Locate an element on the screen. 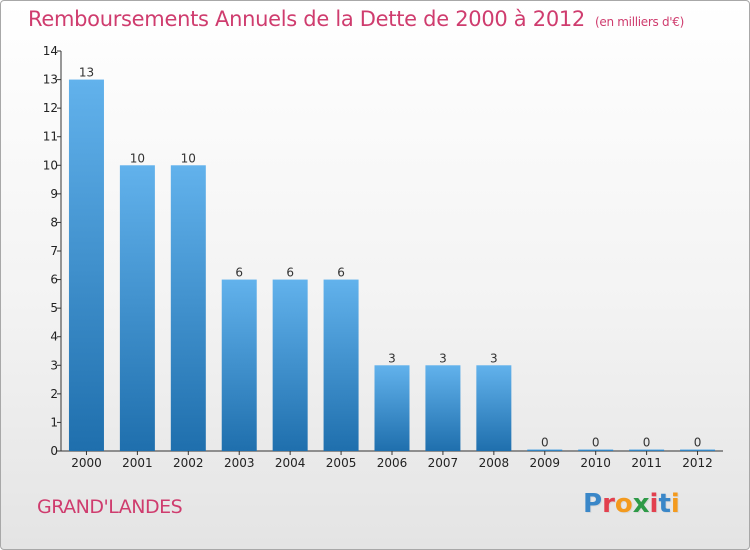  y-tick-label: 13 is located at coordinates (50, 80).